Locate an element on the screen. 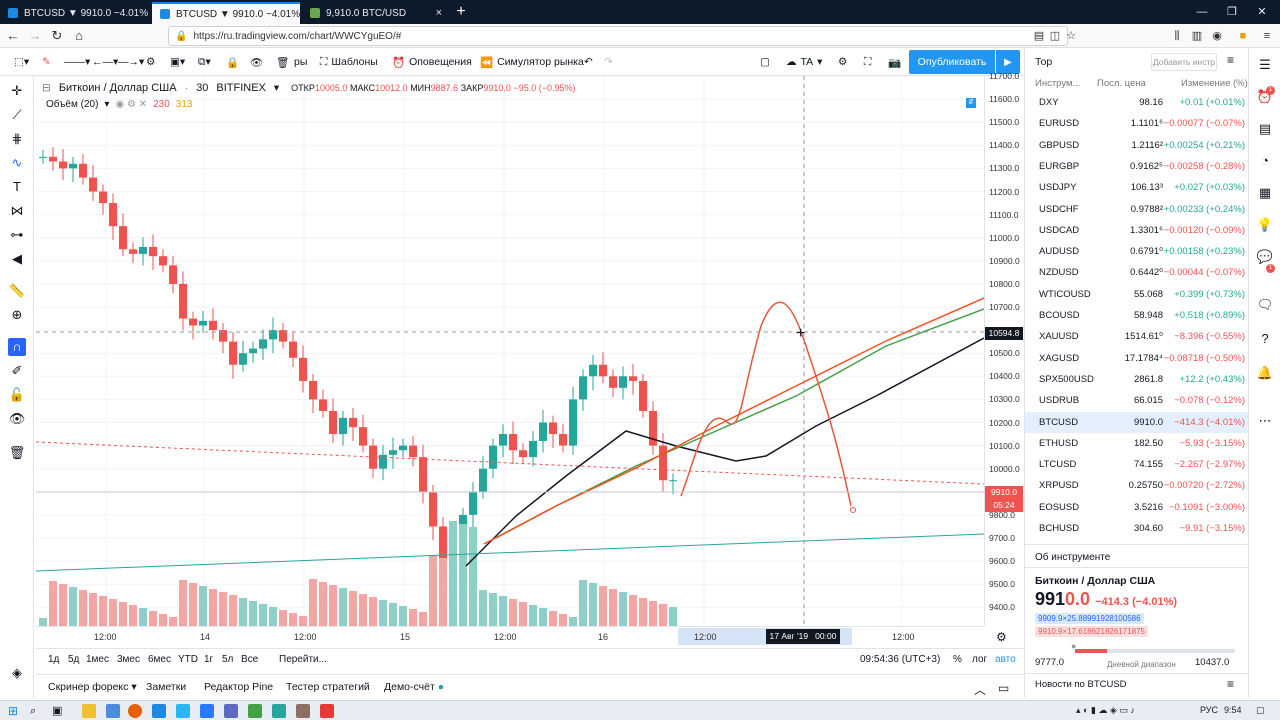  visibility-toggle-icon: ◉ ⚙ ✕ is located at coordinates (131, 104).